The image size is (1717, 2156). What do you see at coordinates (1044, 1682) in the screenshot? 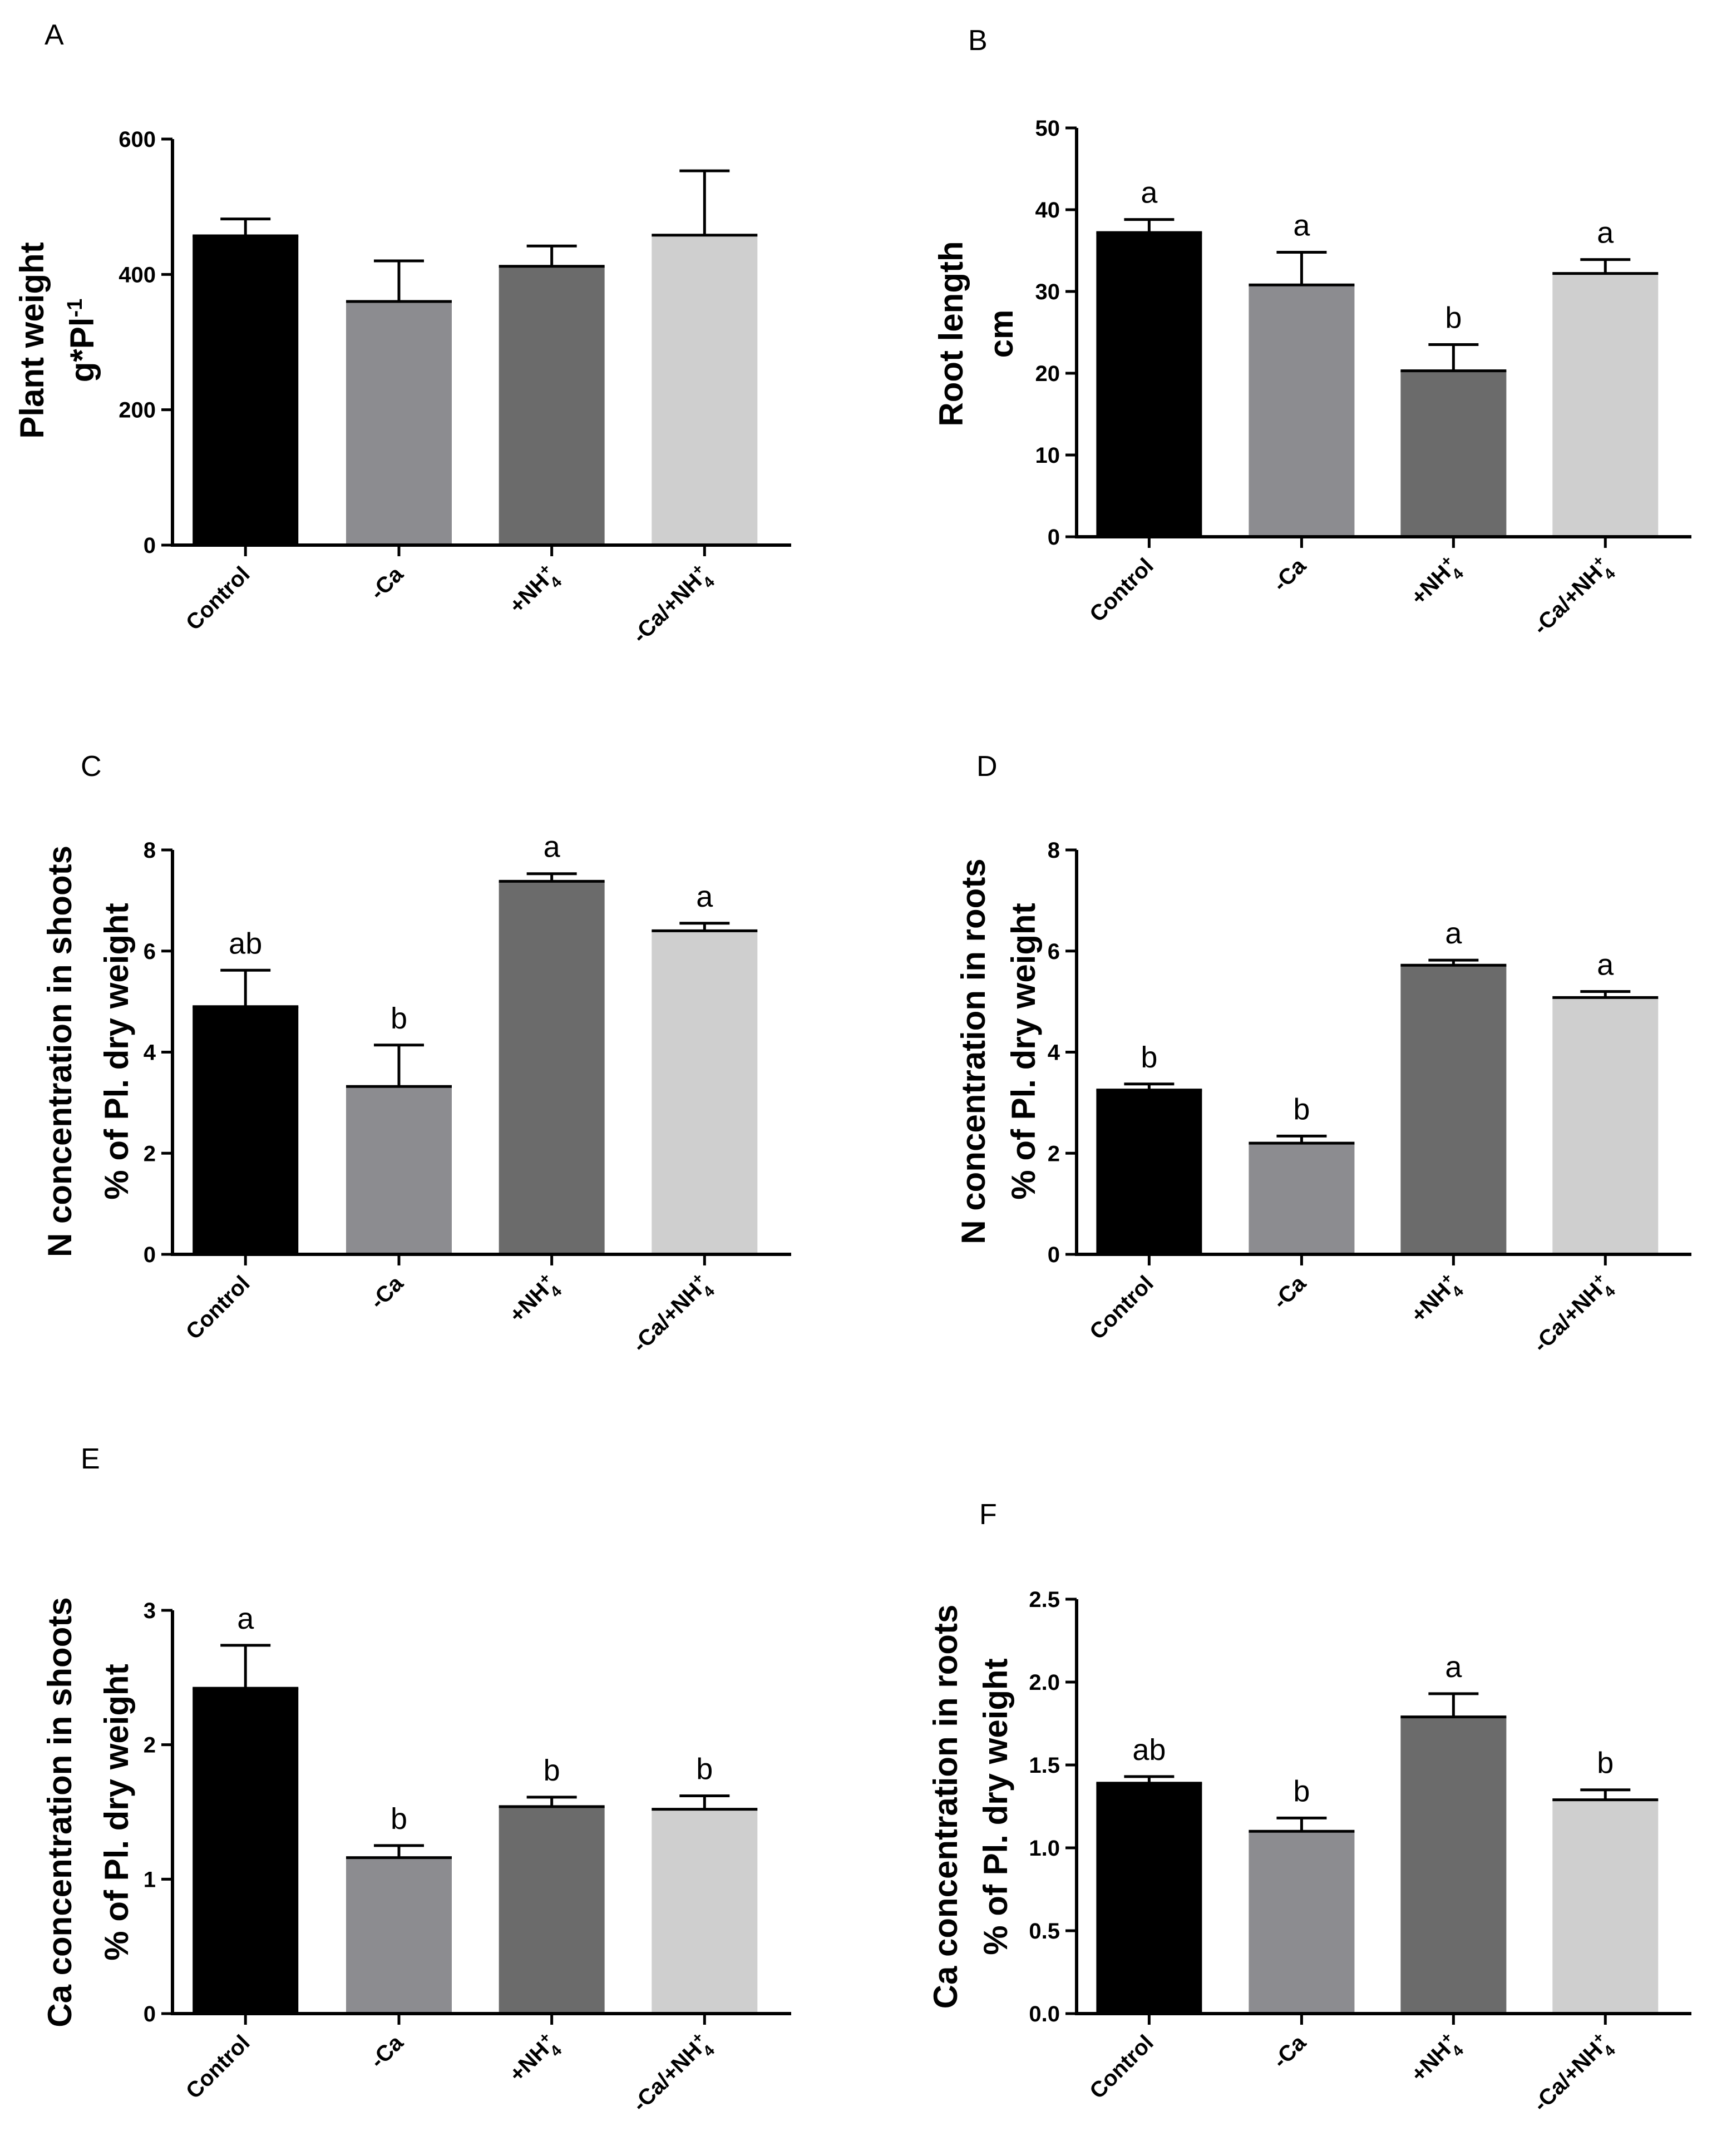
I see `y-tick-label: 2.0` at bounding box center [1044, 1682].